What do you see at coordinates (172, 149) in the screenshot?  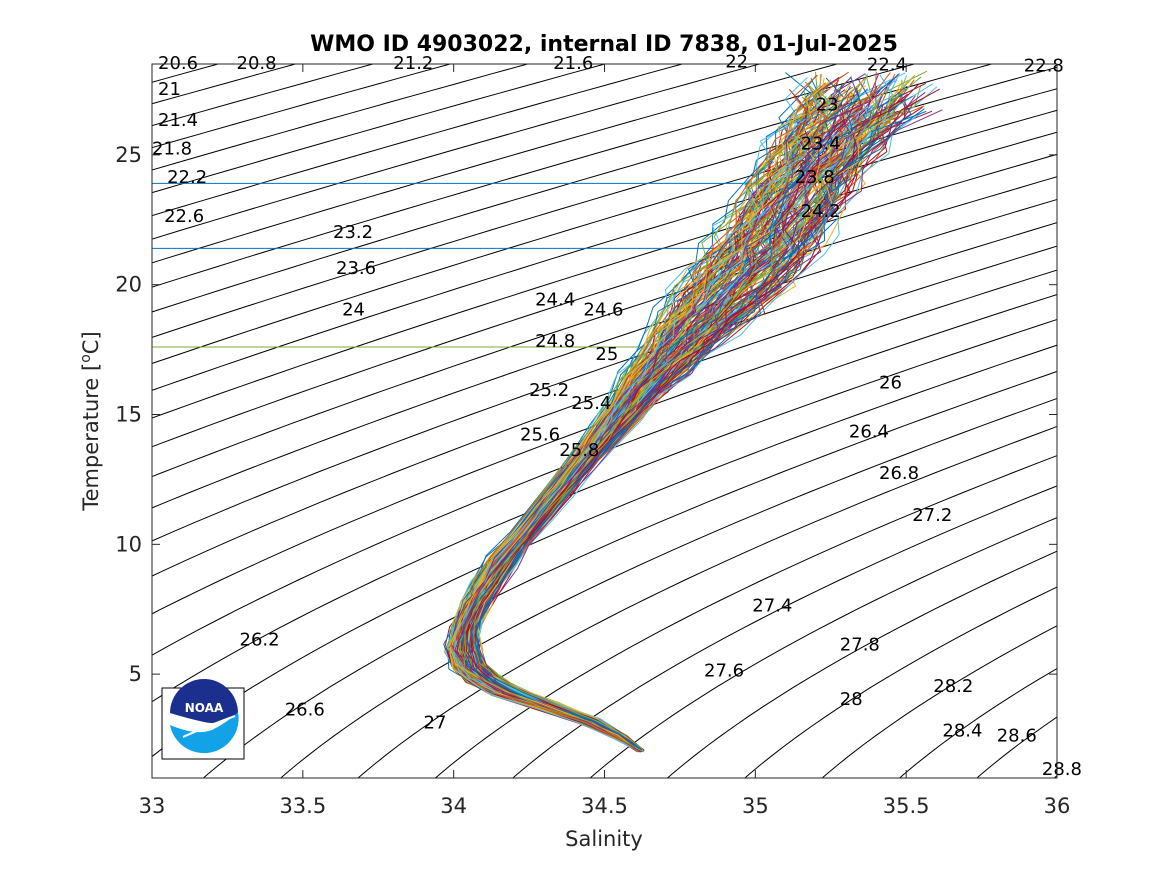 I see `contour-label-21-8: 21.8` at bounding box center [172, 149].